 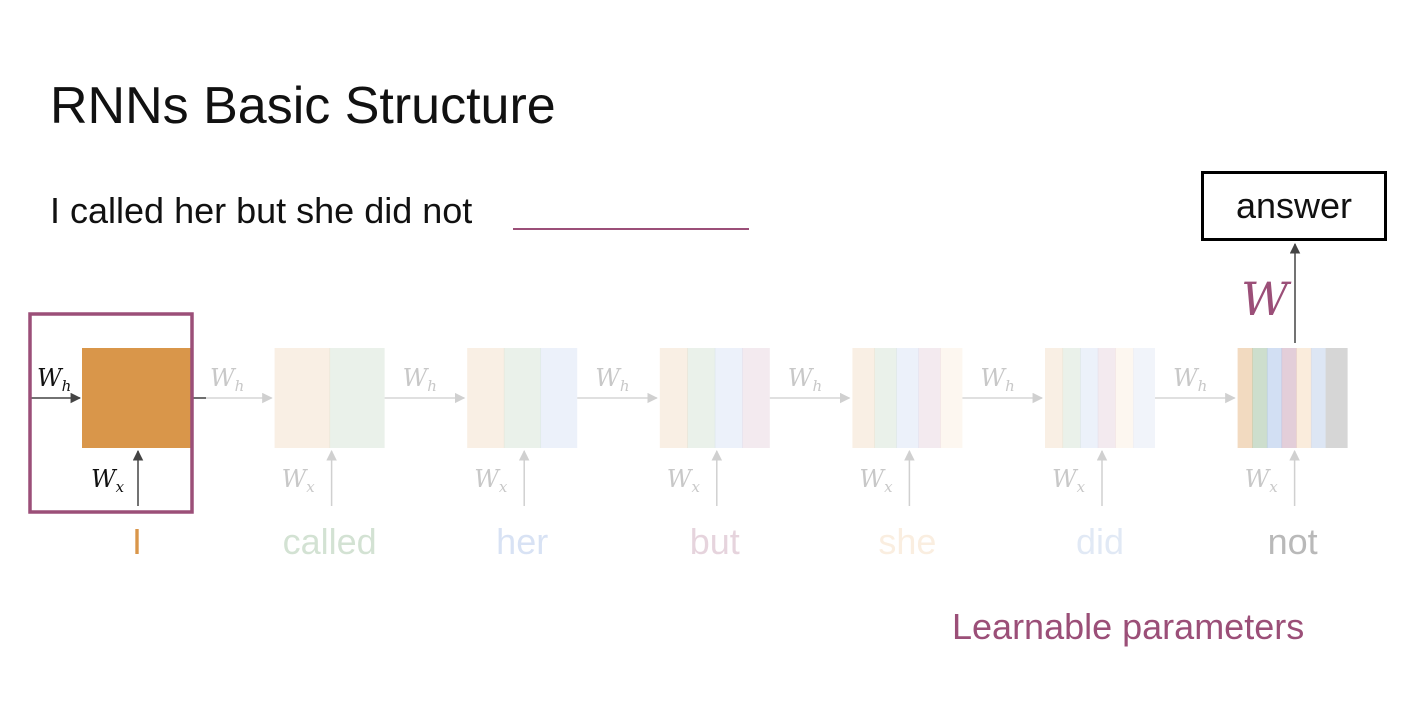 I want to click on cell-block-did, so click(x=1144, y=398).